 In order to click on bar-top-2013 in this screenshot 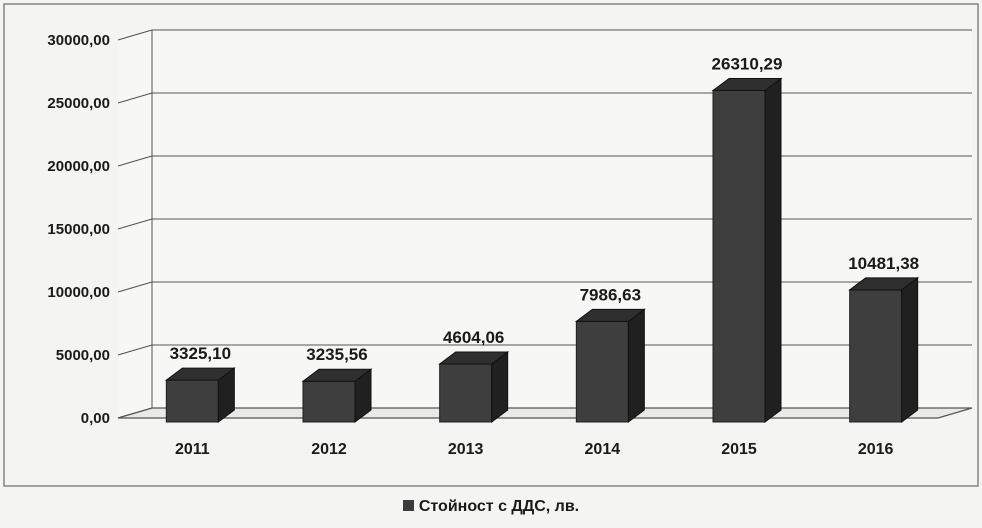, I will do `click(474, 358)`.